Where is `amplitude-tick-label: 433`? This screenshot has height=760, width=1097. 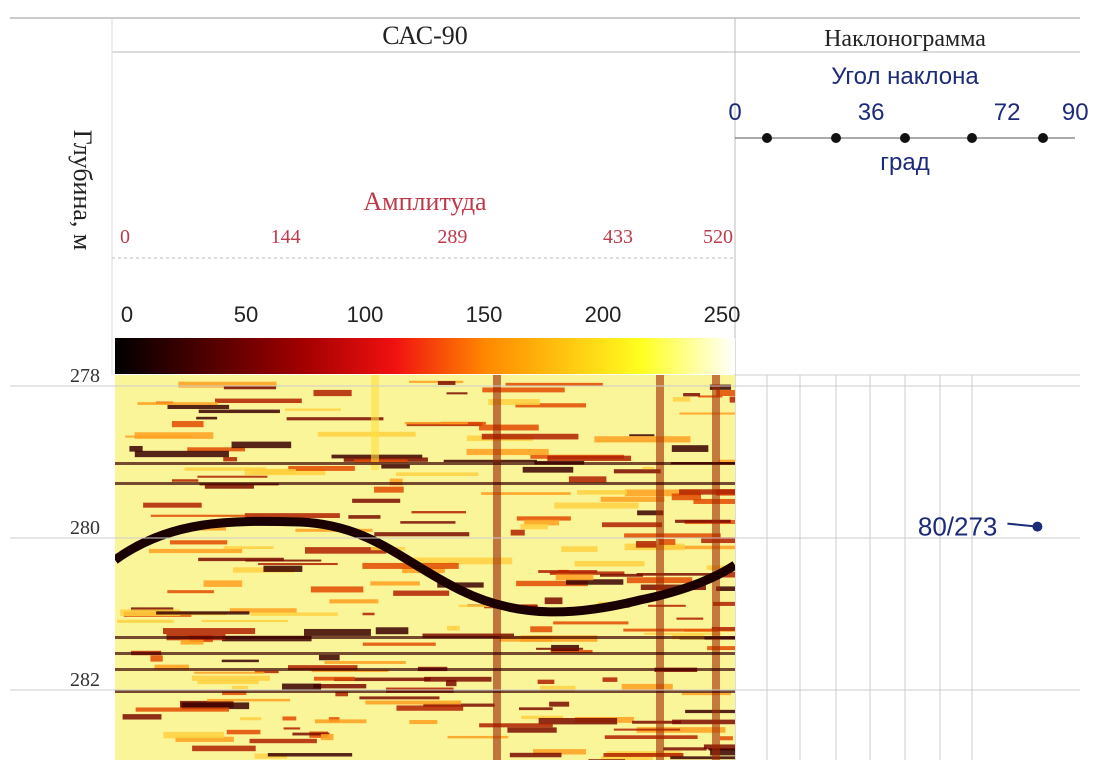
amplitude-tick-label: 433 is located at coordinates (618, 237).